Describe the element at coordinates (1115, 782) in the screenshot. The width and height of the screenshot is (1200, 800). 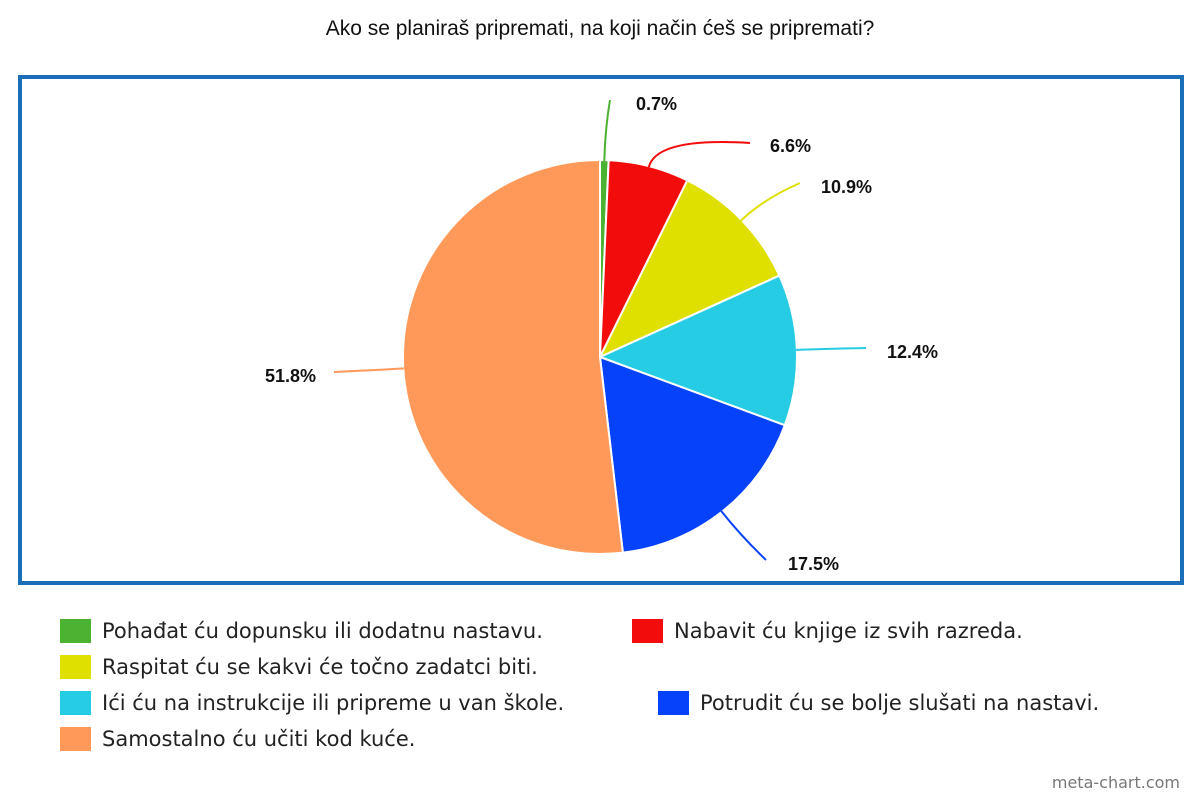
I see `watermark: meta-chart.com` at that location.